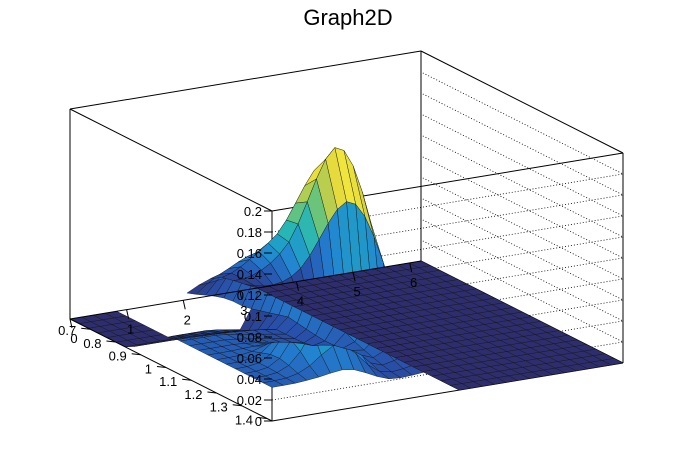 This screenshot has width=696, height=472. I want to click on y-tick-label-6: 1.3, so click(219, 407).